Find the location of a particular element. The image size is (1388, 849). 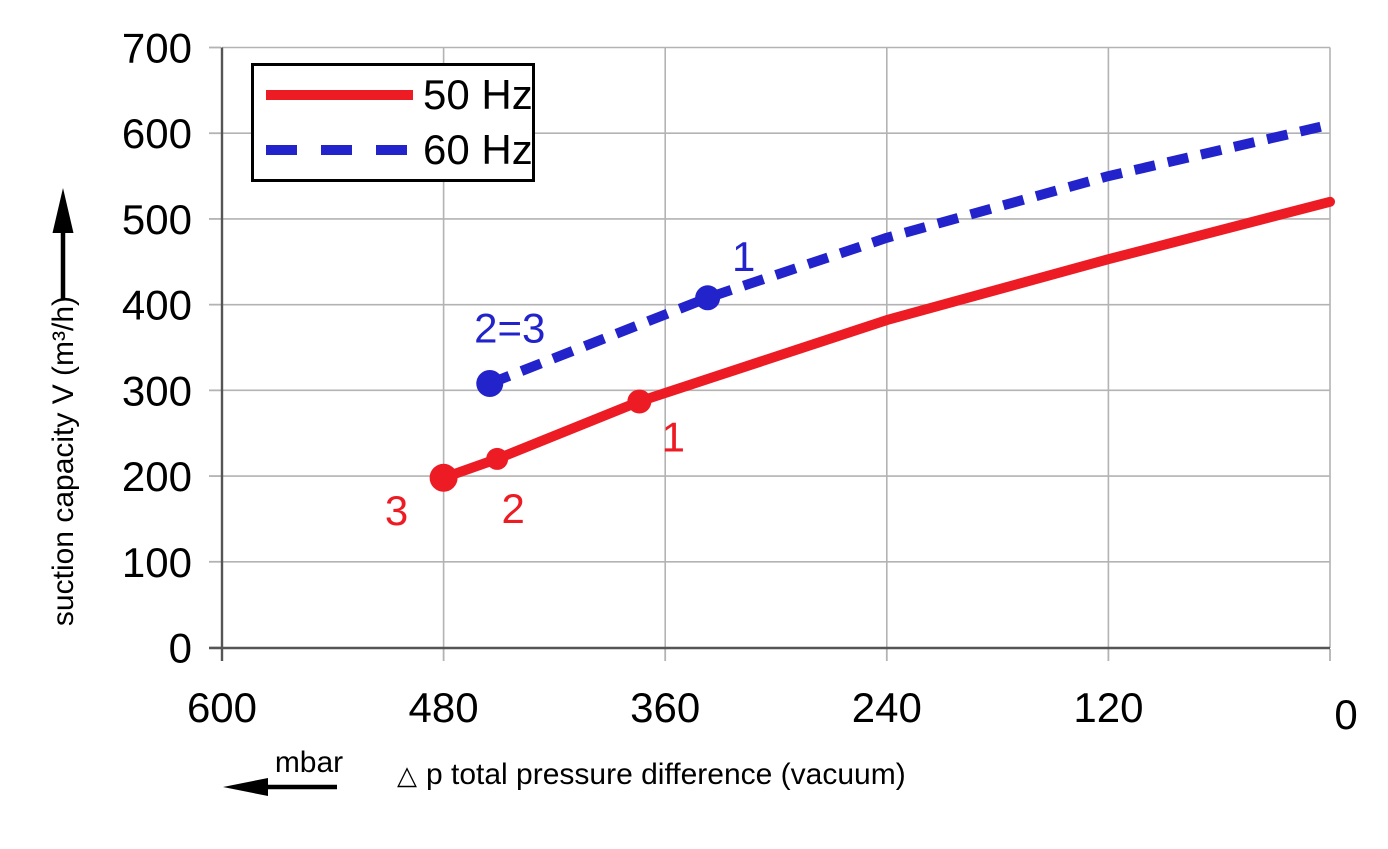

marker-label-60hz-1: 1 is located at coordinates (743, 256).